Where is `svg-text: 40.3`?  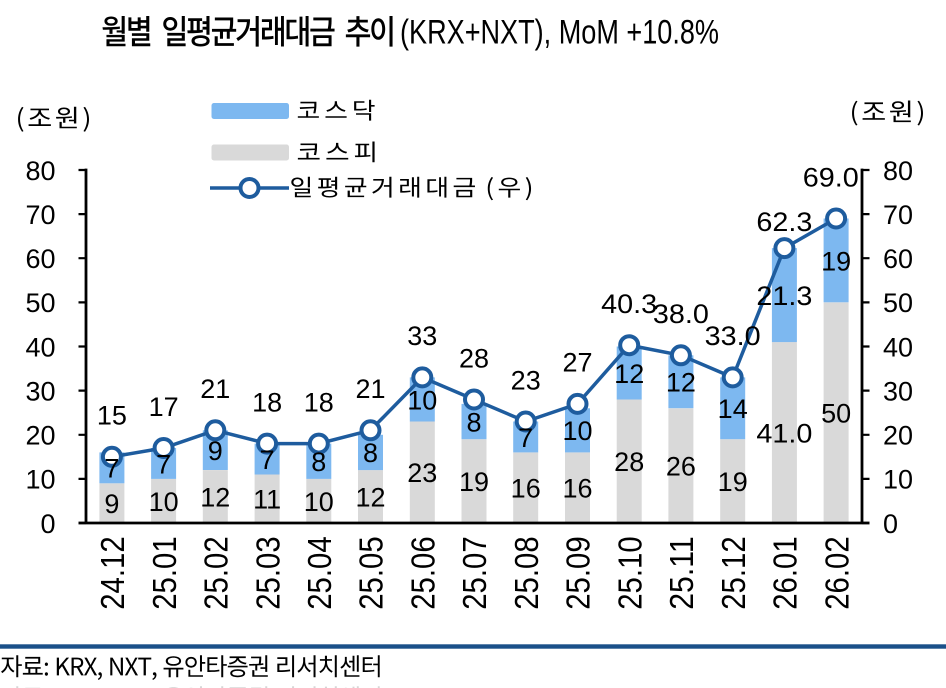 svg-text: 40.3 is located at coordinates (629, 304).